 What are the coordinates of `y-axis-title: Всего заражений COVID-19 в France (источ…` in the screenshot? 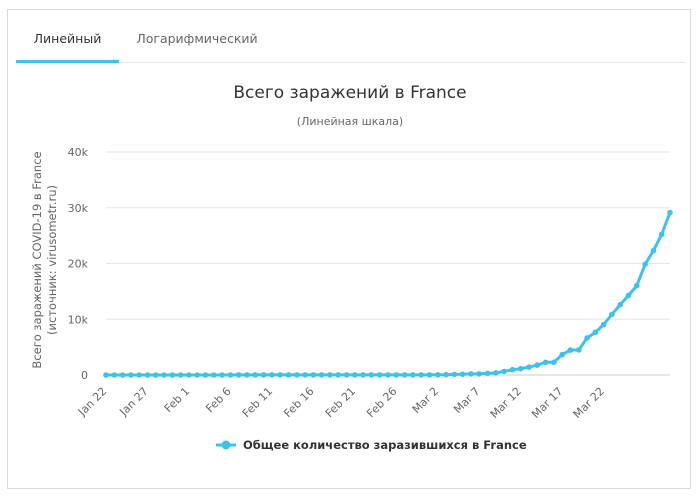 It's located at (44, 259).